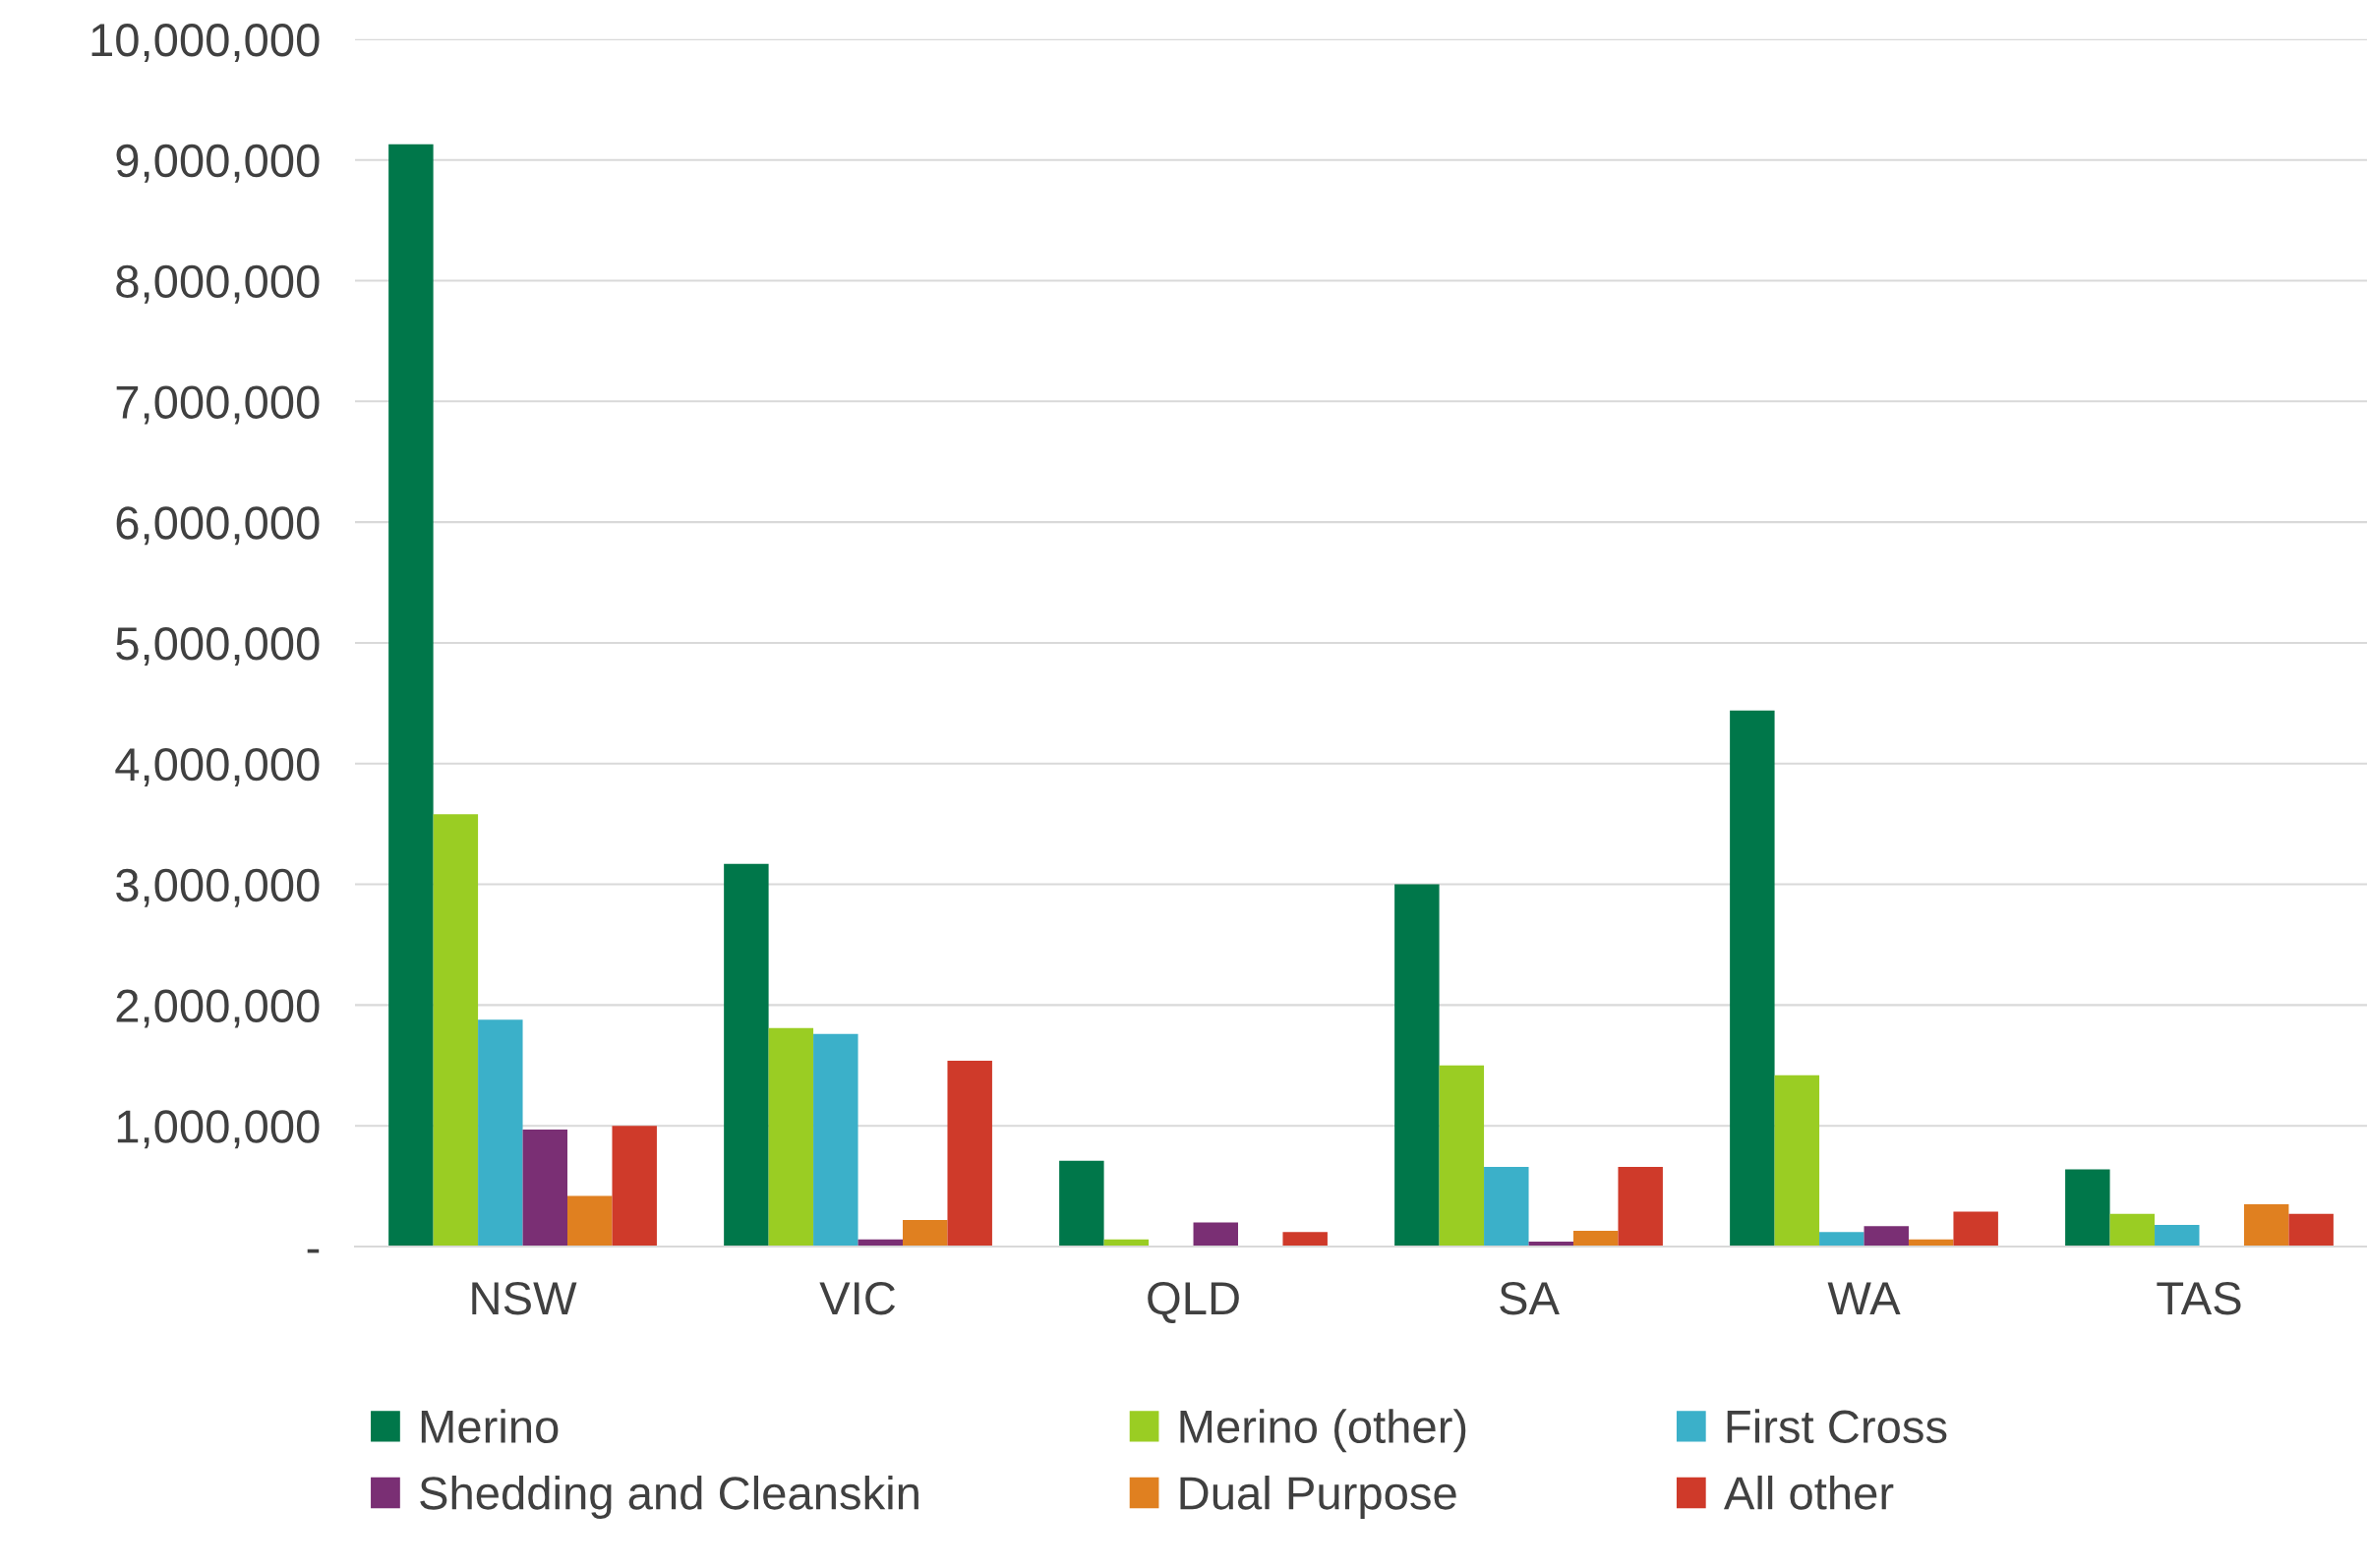 Image resolution: width=2367 pixels, height=1568 pixels. Describe the element at coordinates (1864, 1298) in the screenshot. I see `x-tick-label: WA` at that location.